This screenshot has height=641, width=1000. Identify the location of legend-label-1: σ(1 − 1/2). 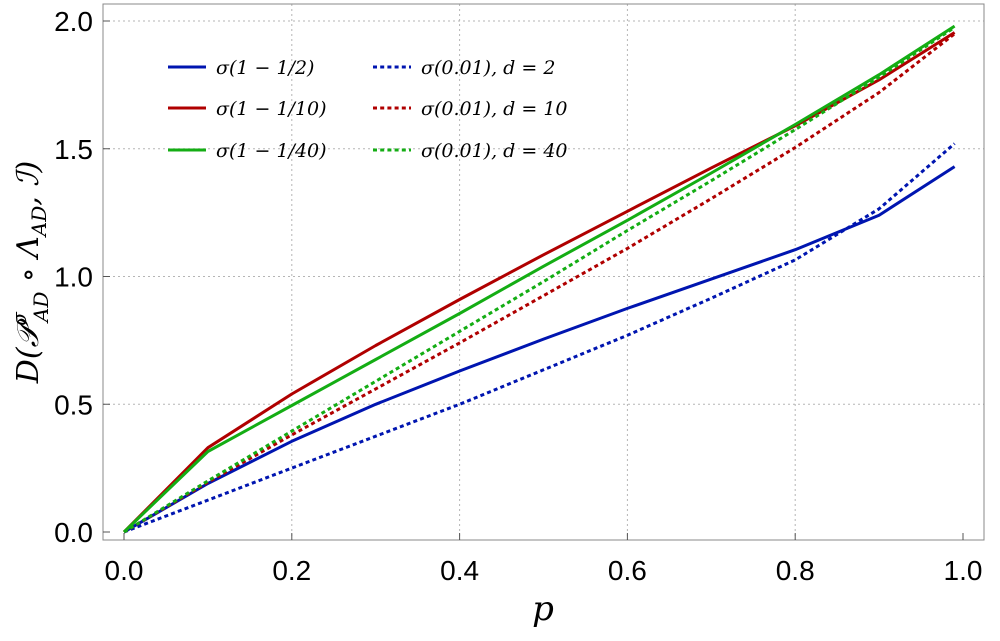
(265, 68).